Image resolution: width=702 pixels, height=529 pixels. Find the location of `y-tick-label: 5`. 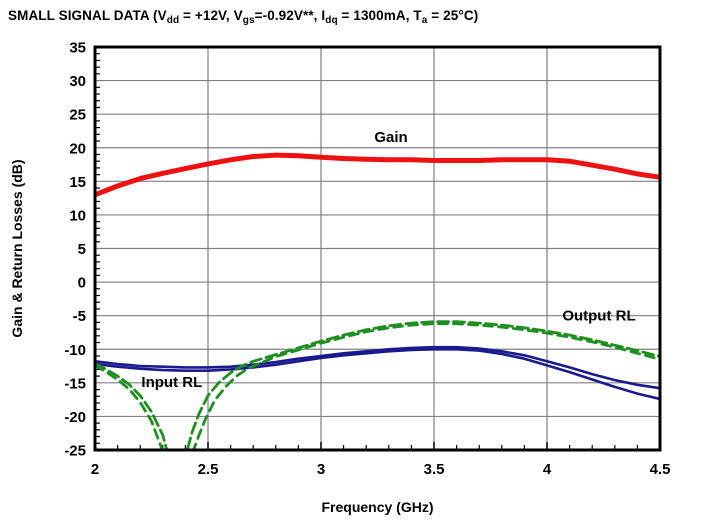

y-tick-label: 5 is located at coordinates (82, 249).